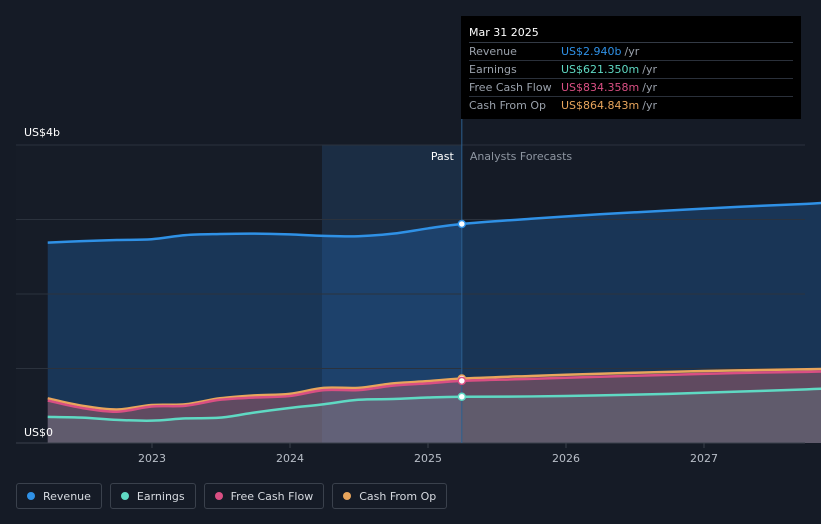 The height and width of the screenshot is (524, 821). I want to click on point-free-cash-flow, so click(462, 381).